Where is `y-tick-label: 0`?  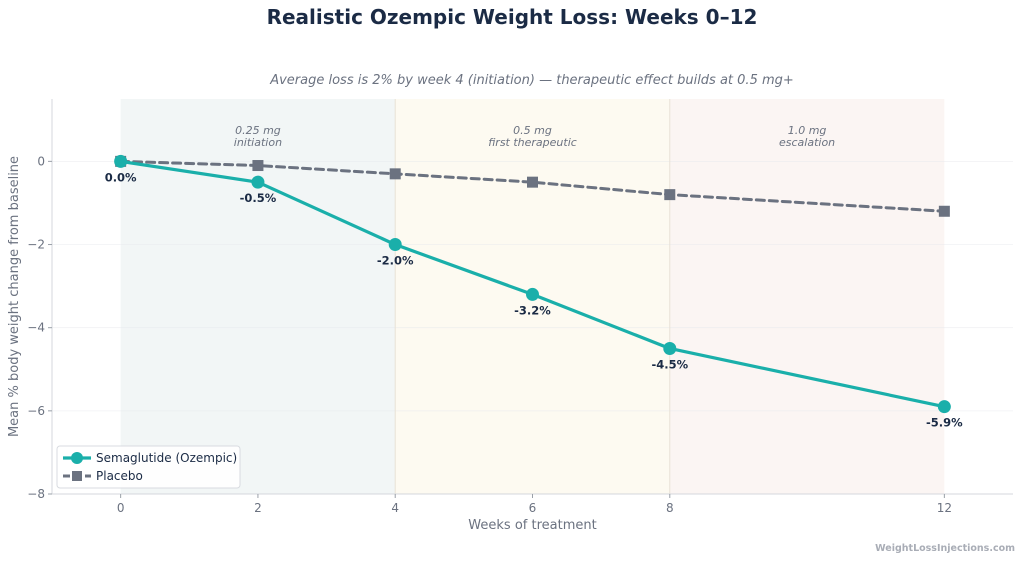
y-tick-label: 0 is located at coordinates (41, 161).